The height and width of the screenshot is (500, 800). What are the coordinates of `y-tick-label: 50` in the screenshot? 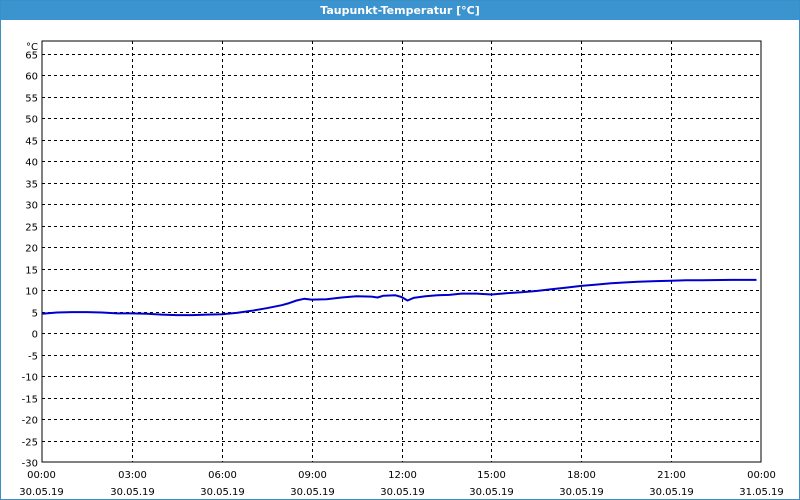 It's located at (31, 120).